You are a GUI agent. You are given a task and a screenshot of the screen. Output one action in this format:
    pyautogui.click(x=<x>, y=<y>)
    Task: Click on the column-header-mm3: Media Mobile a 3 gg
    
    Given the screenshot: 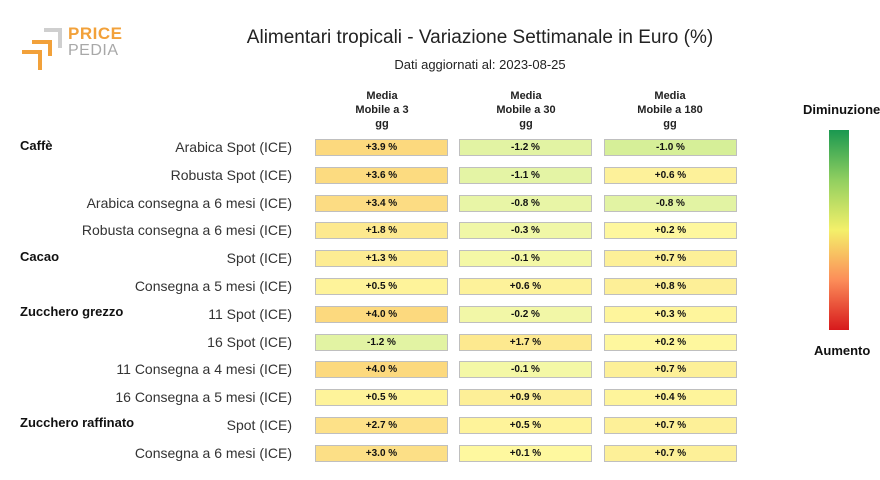 What is the action you would take?
    pyautogui.click(x=382, y=110)
    